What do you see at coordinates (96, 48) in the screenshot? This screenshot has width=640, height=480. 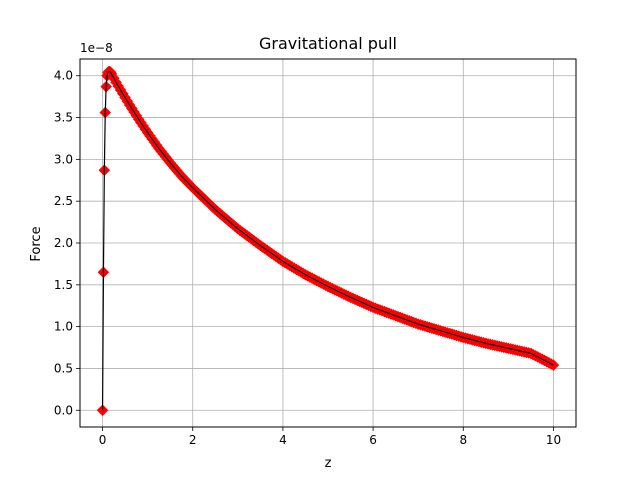 I see `y-axis-offset-label: 1e−8` at bounding box center [96, 48].